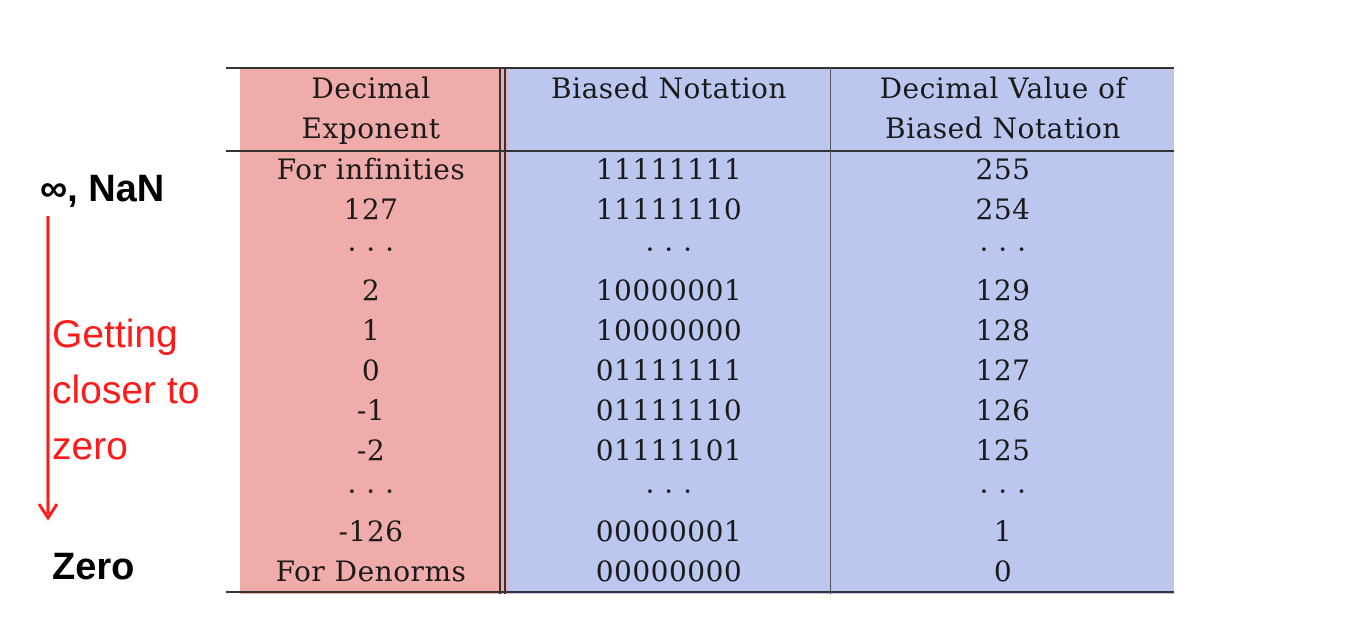  What do you see at coordinates (669, 330) in the screenshot?
I see `biased-cell: 10000000` at bounding box center [669, 330].